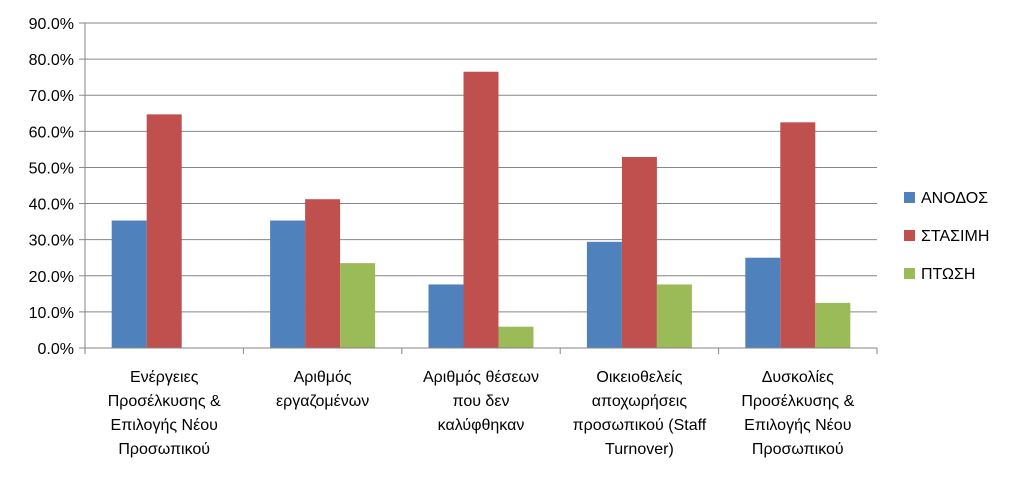 Image resolution: width=1024 pixels, height=477 pixels. Describe the element at coordinates (322, 401) in the screenshot. I see `x-category-label: εργαζομένων` at that location.